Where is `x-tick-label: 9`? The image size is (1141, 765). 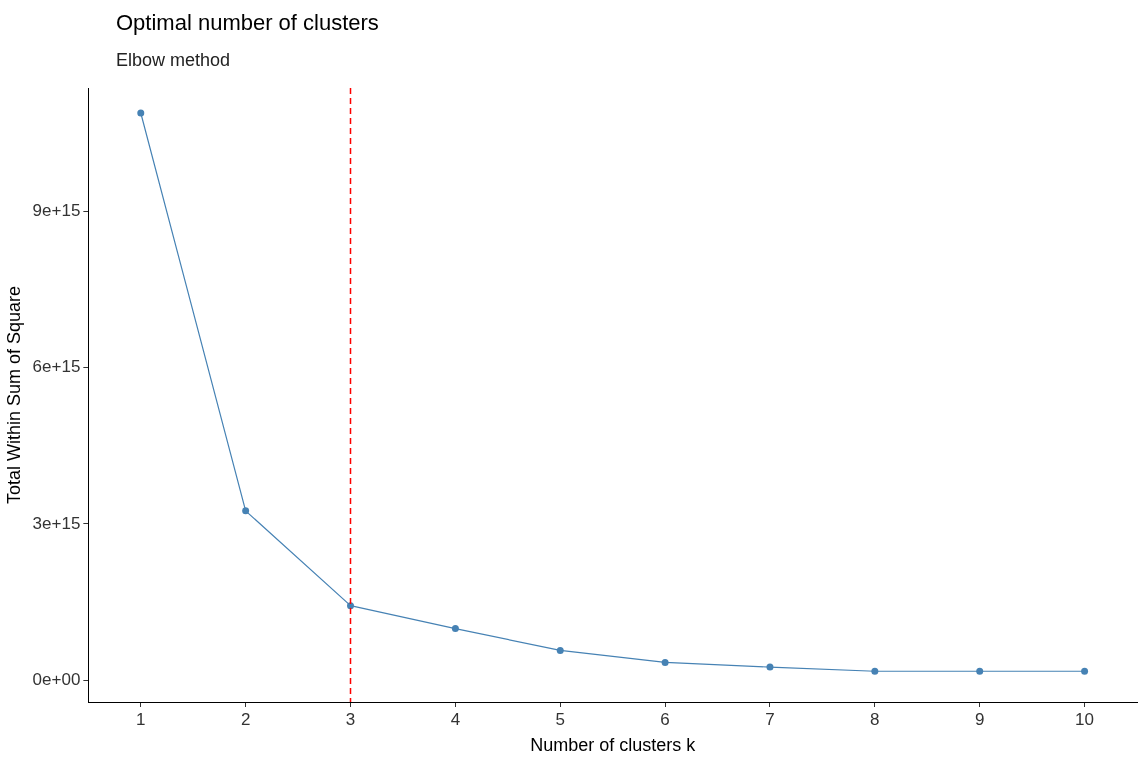 x-tick-label: 9 is located at coordinates (979, 719).